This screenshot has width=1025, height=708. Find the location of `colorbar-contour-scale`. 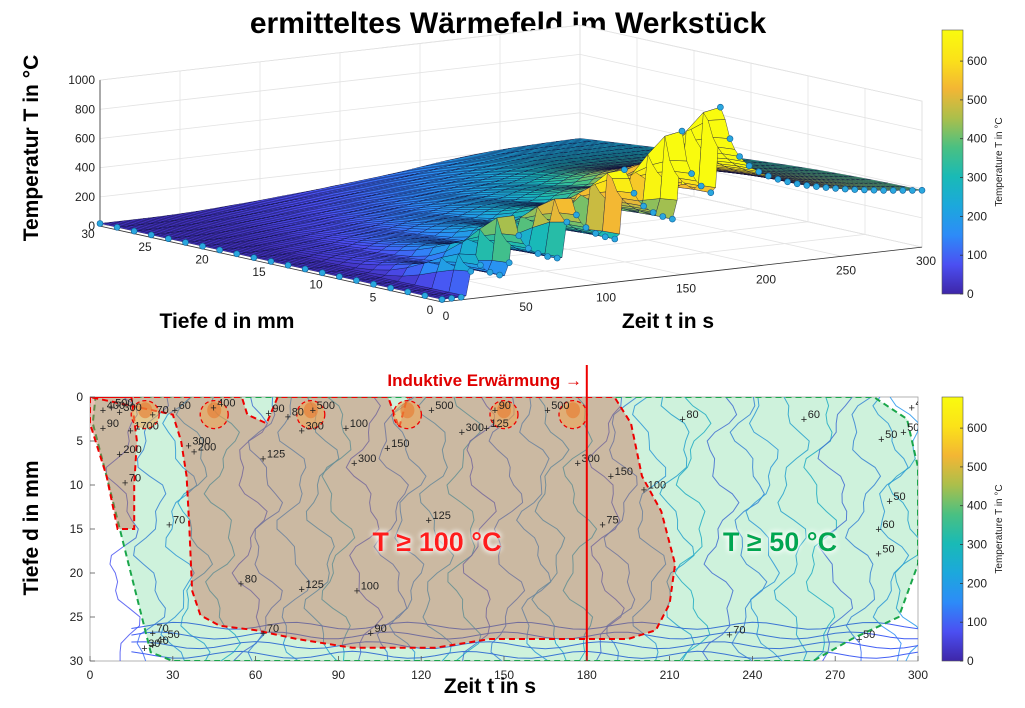

colorbar-contour-scale is located at coordinates (952, 529).